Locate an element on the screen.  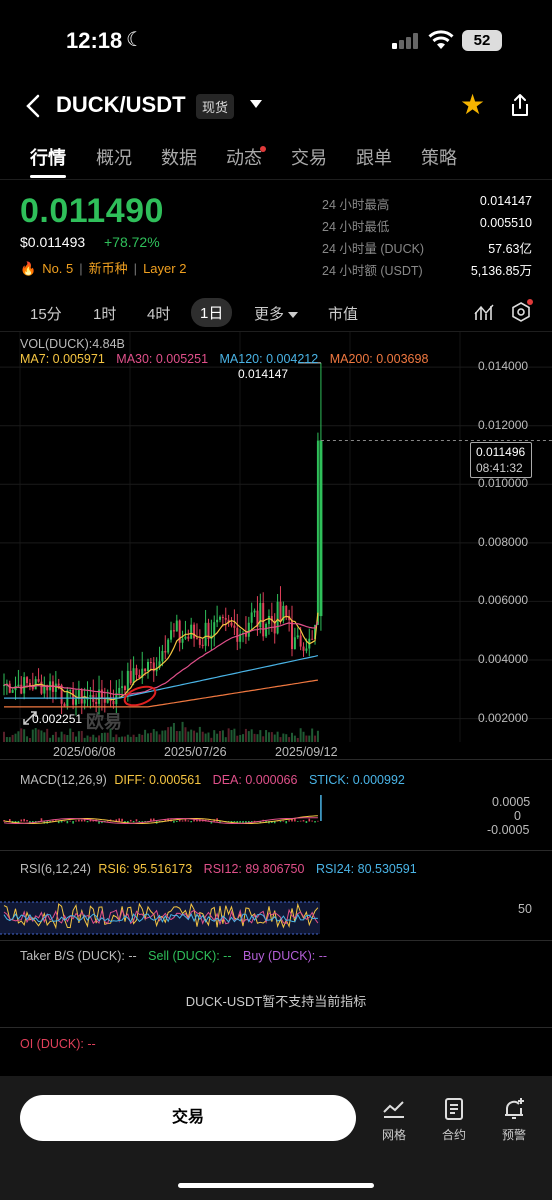
pair-dropdown-icon is located at coordinates (256, 104).